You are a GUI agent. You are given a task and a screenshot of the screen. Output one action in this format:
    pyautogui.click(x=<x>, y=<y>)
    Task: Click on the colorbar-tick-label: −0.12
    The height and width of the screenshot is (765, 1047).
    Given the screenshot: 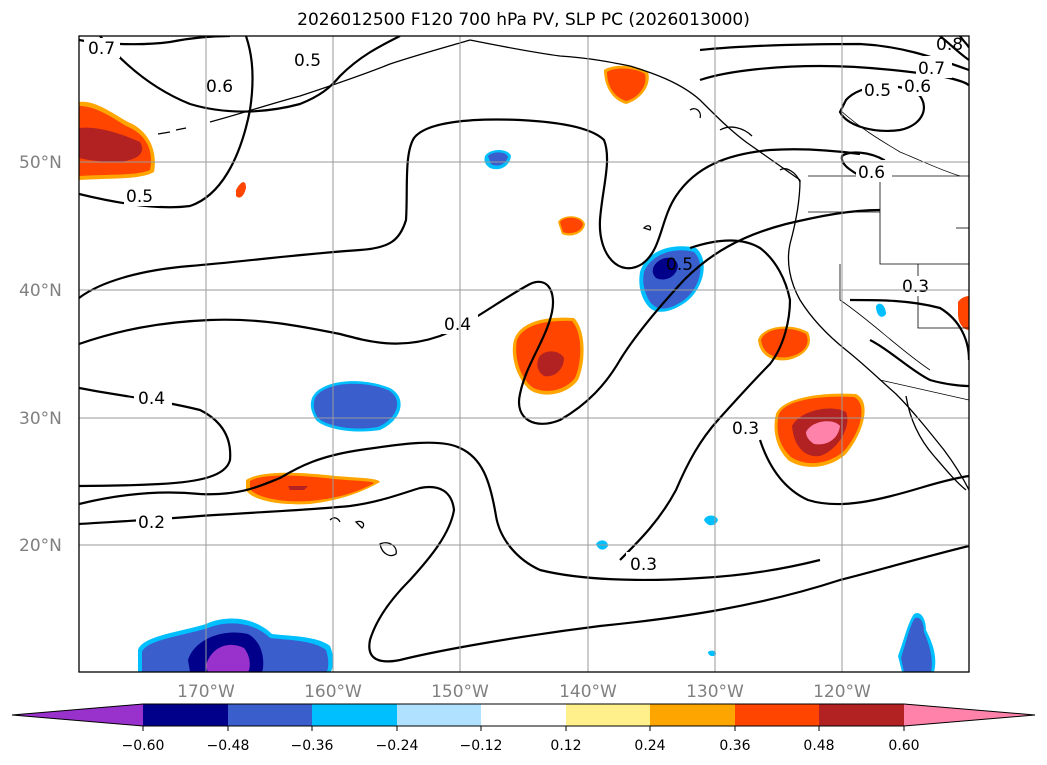 What is the action you would take?
    pyautogui.click(x=481, y=746)
    